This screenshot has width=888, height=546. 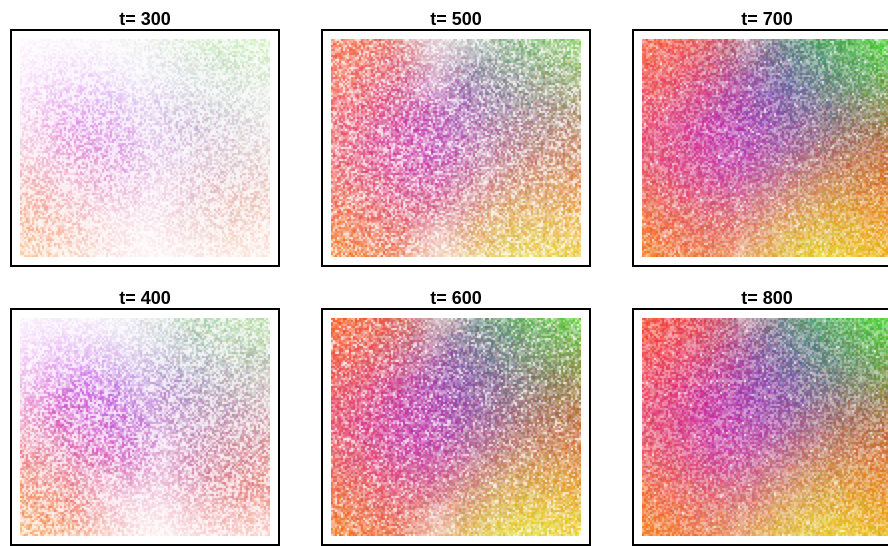 I want to click on panel-title: t= 800, so click(x=767, y=298).